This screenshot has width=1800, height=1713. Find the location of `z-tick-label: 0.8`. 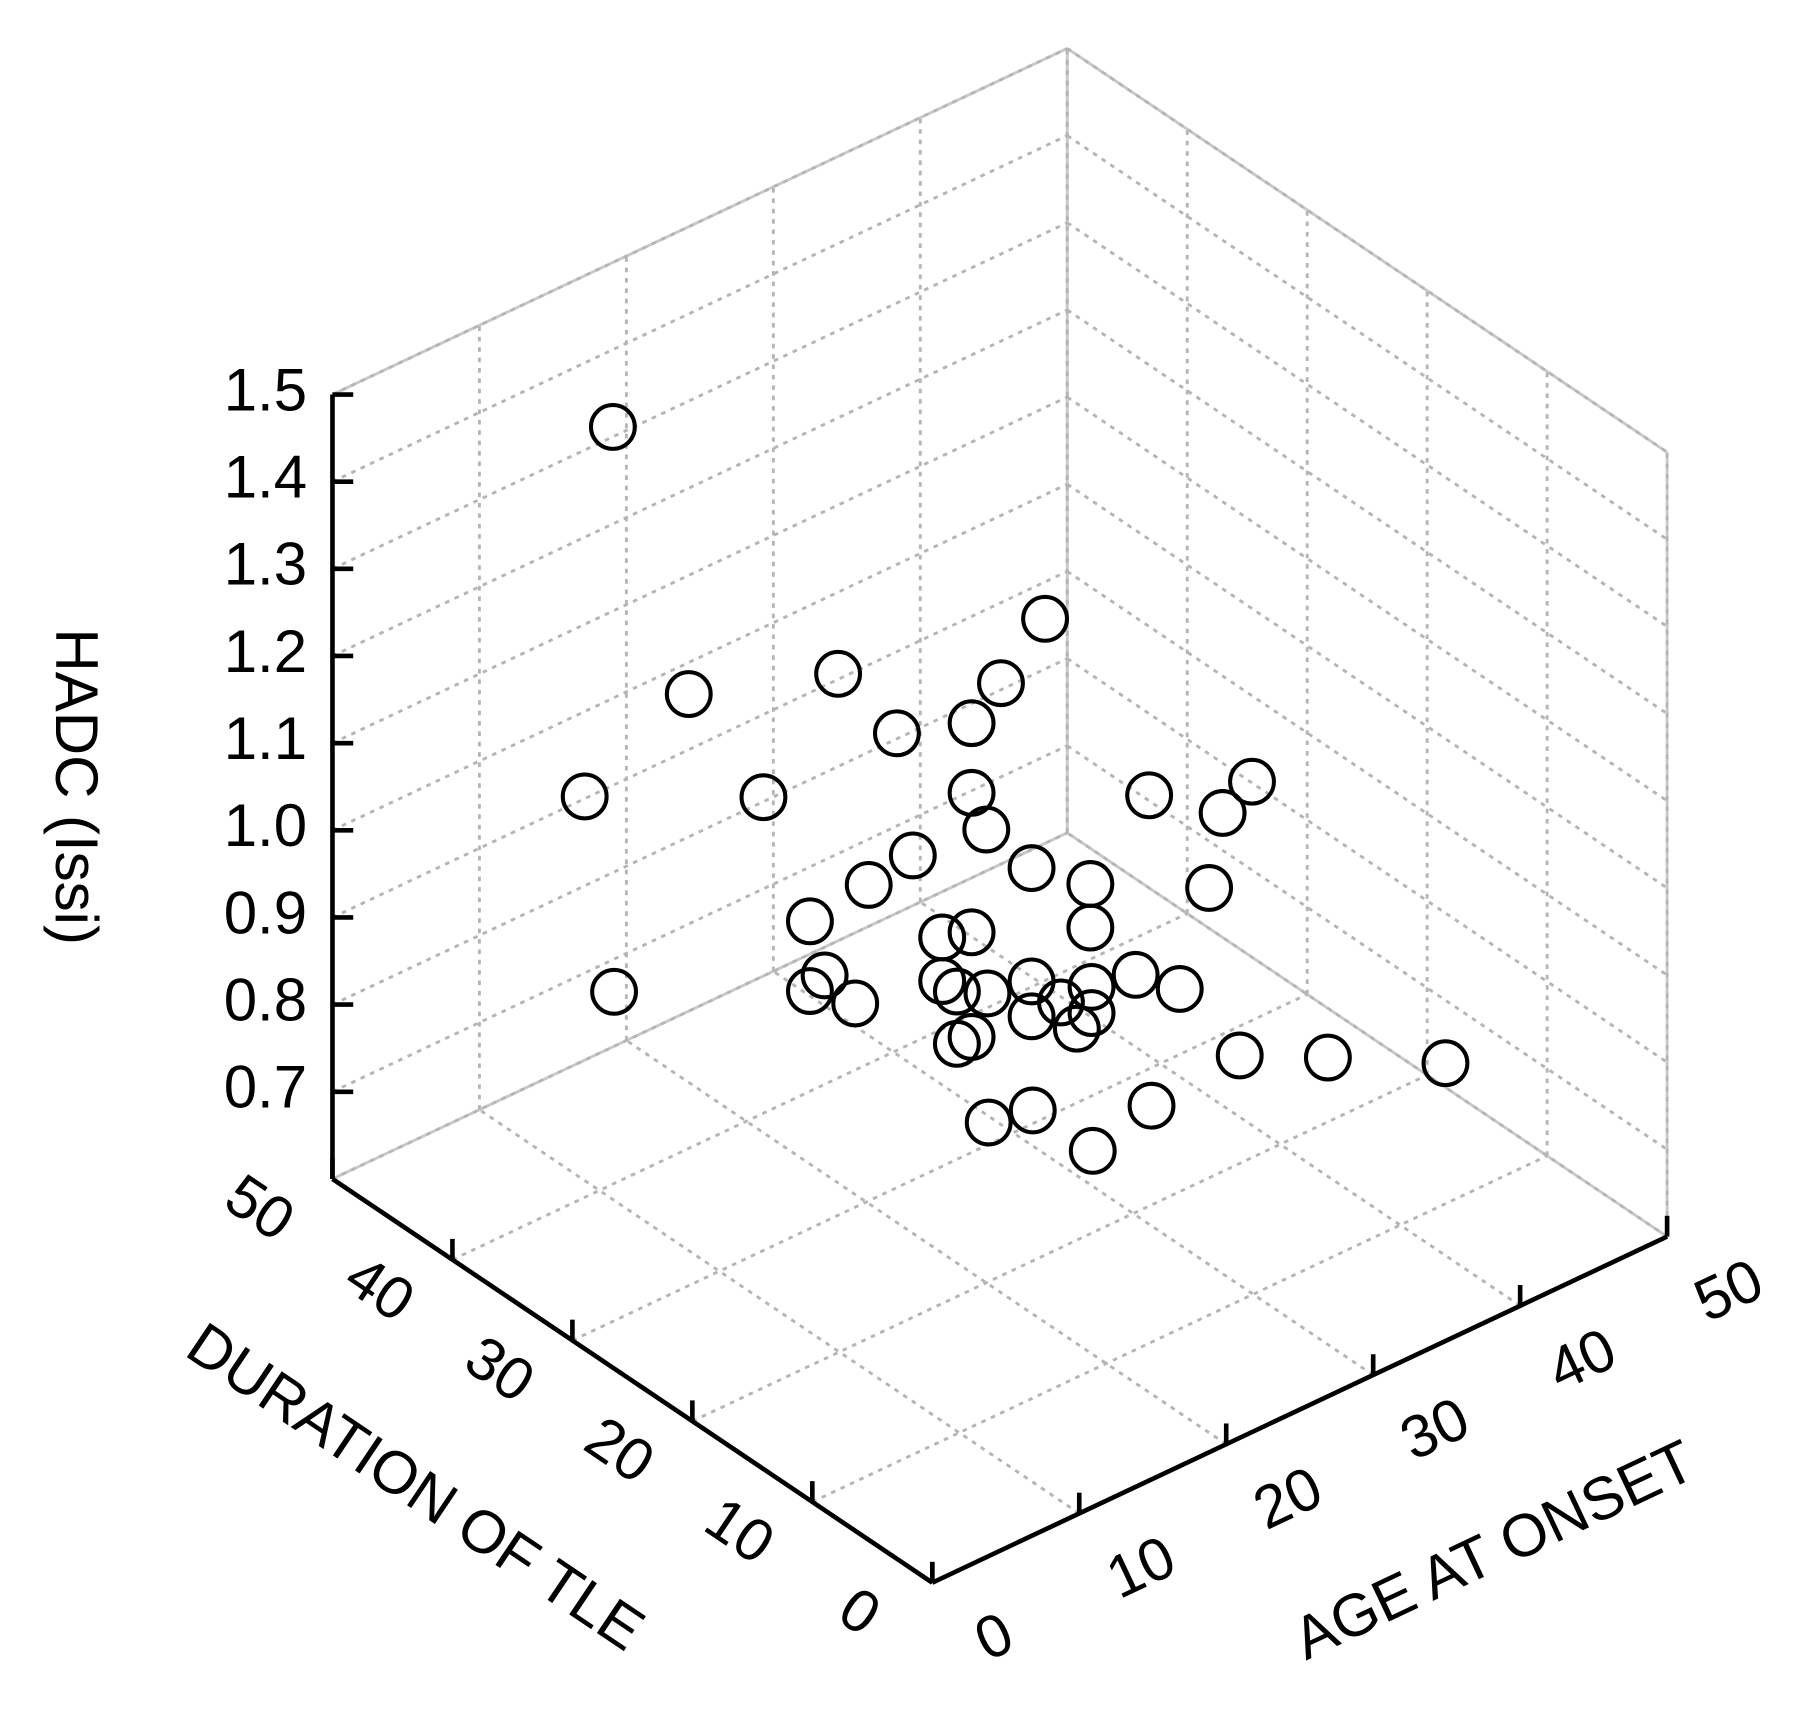

z-tick-label: 0.8 is located at coordinates (265, 999).